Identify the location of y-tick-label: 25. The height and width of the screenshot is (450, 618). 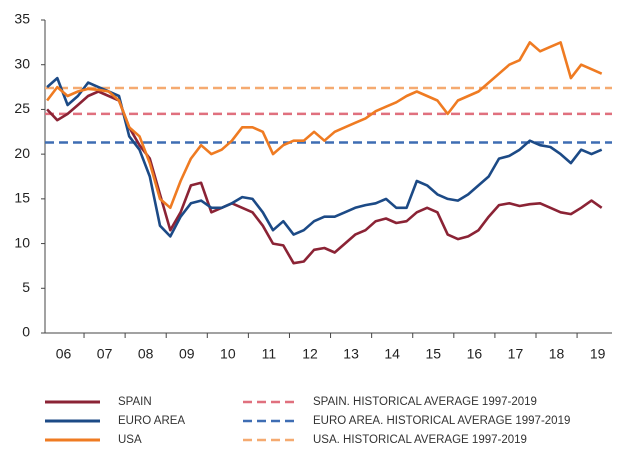
(22, 108).